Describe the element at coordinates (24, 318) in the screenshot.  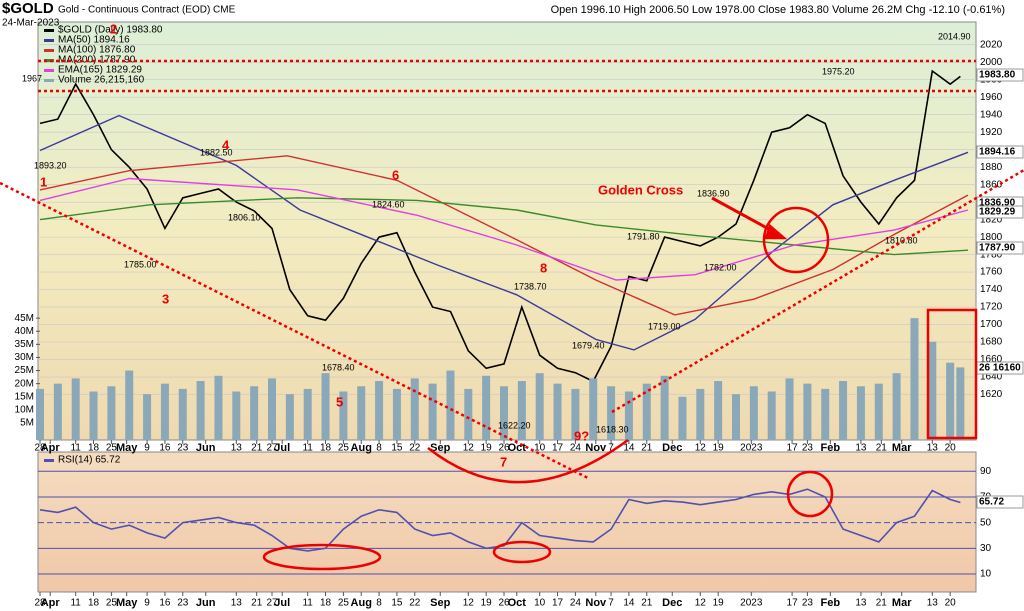
I see `y2-tick-label: 45M` at that location.